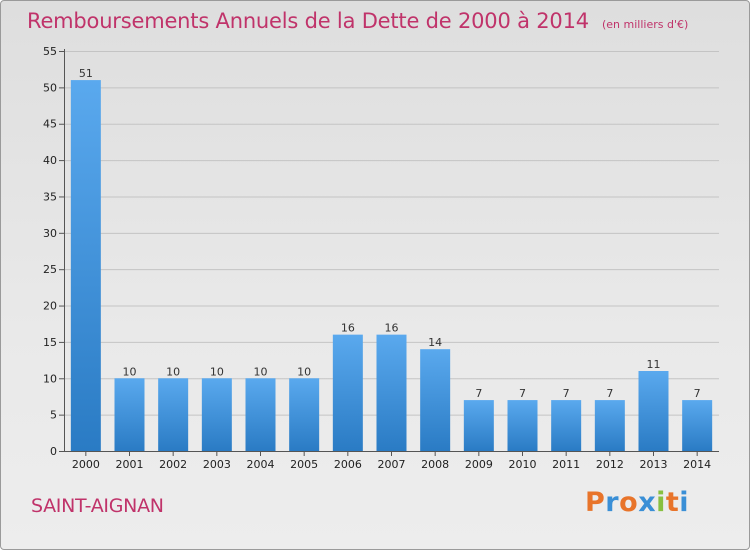 The height and width of the screenshot is (550, 750). I want to click on x-tick-label: 2002, so click(173, 464).